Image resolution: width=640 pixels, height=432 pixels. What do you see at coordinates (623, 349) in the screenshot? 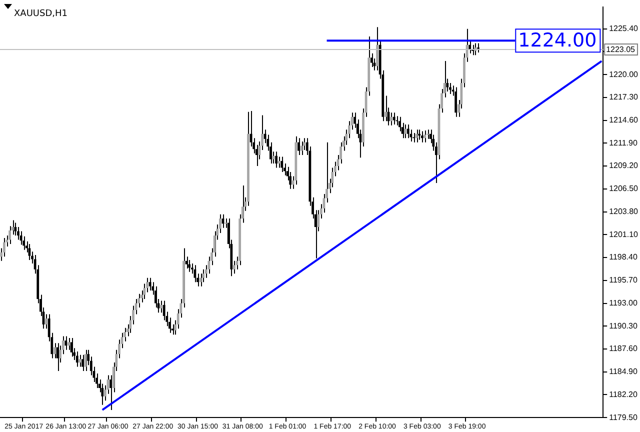
I see `y-tick-label: 1187.60` at bounding box center [623, 349].